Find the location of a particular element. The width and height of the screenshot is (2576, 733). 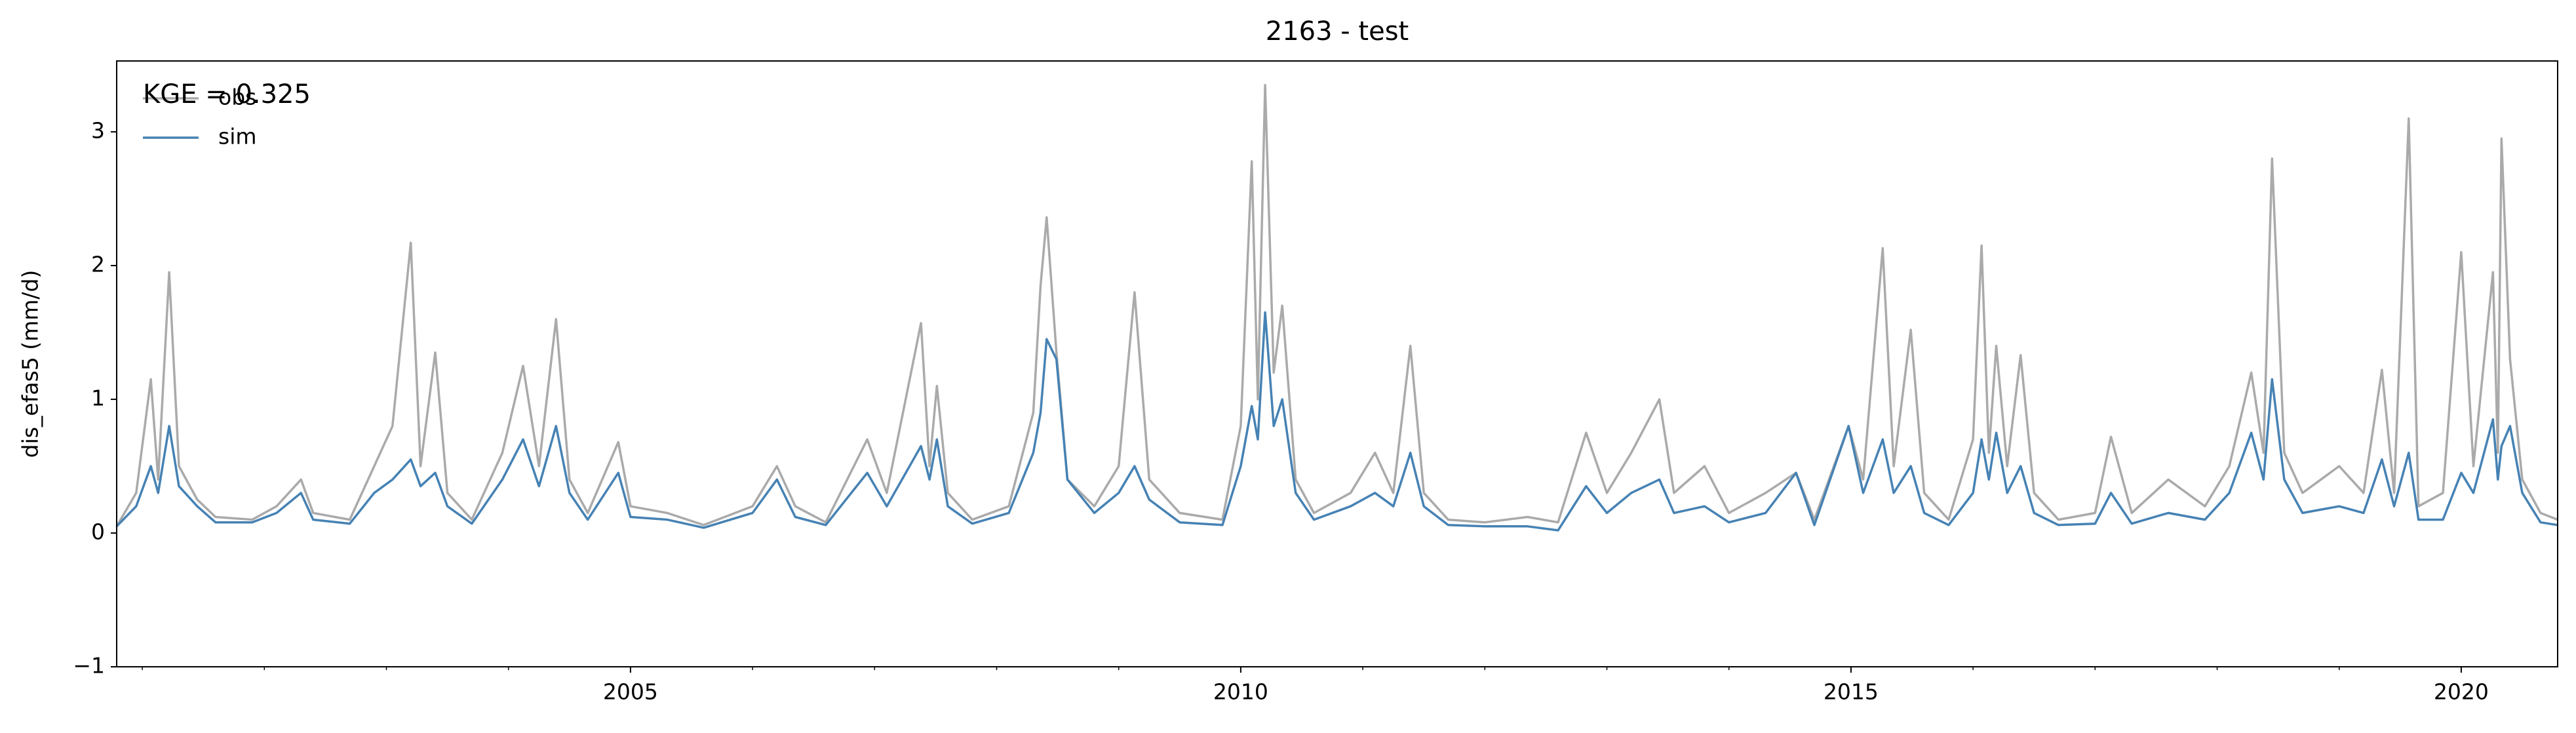

y-tick-label: 2 is located at coordinates (98, 264).